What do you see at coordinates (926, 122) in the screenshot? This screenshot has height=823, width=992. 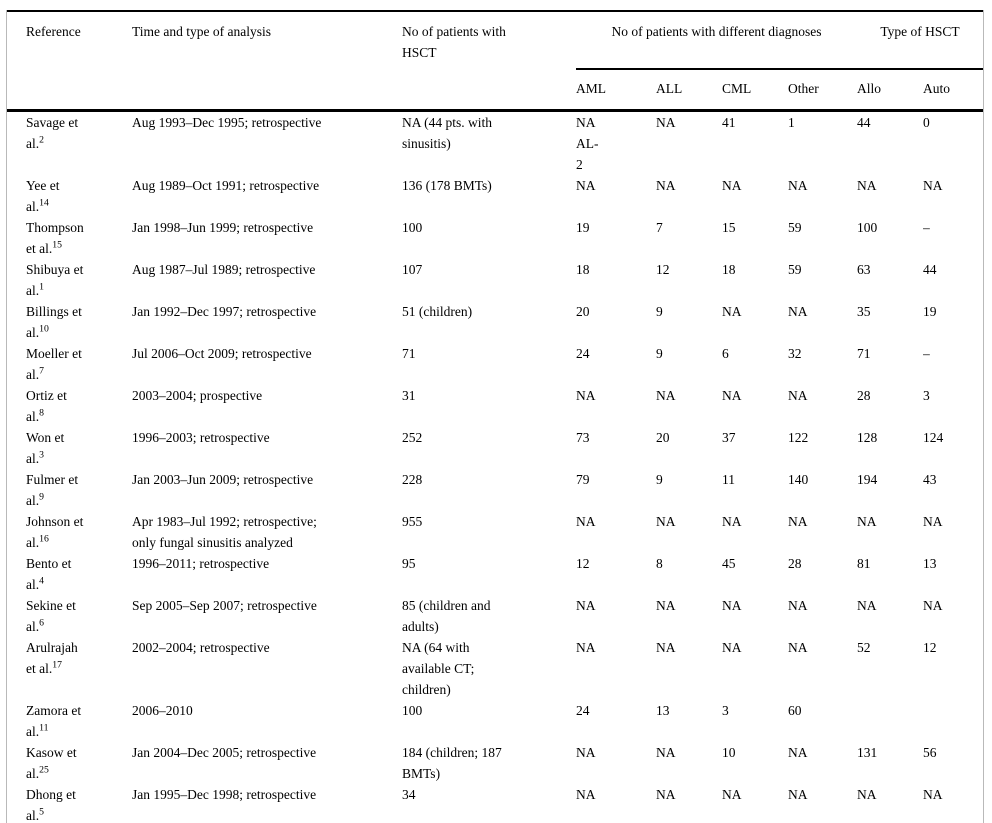 I see `auto-cell: 0` at bounding box center [926, 122].